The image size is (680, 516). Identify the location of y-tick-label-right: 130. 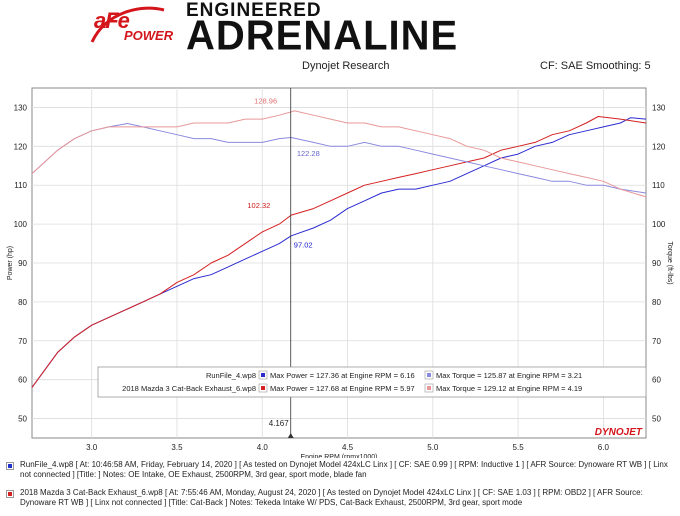
(659, 107).